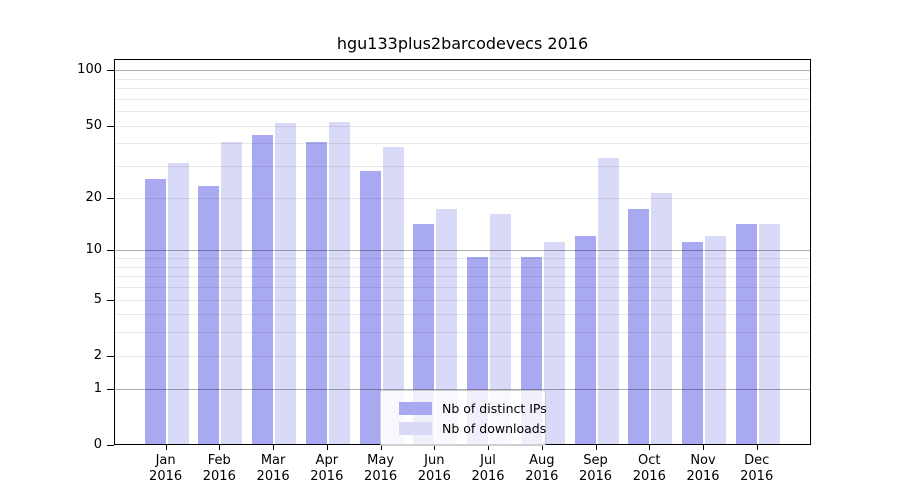  What do you see at coordinates (703, 447) in the screenshot?
I see `x-tick-mark-nov` at bounding box center [703, 447].